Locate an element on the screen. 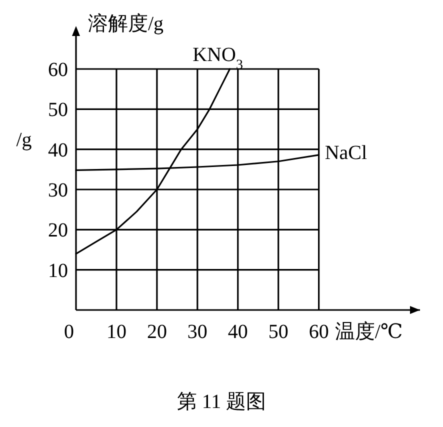 The width and height of the screenshot is (443, 427). x-tick-label: 20 is located at coordinates (156, 332).